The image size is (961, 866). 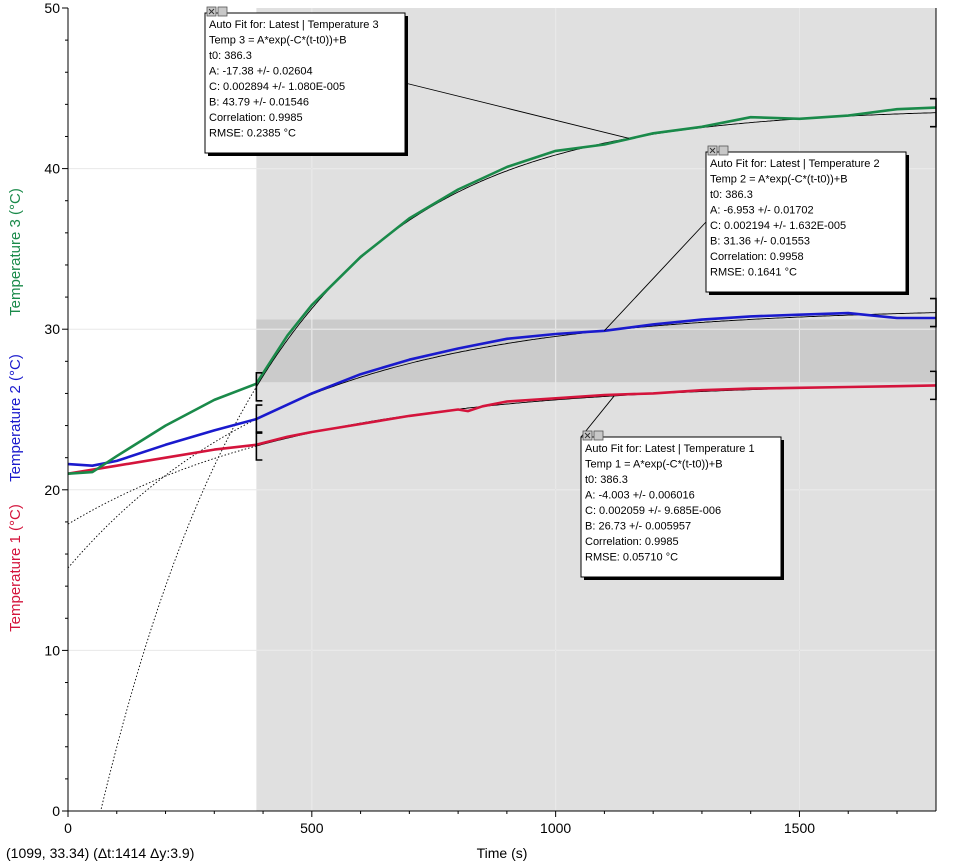 What do you see at coordinates (68, 828) in the screenshot?
I see `x-tick-label: 0` at bounding box center [68, 828].